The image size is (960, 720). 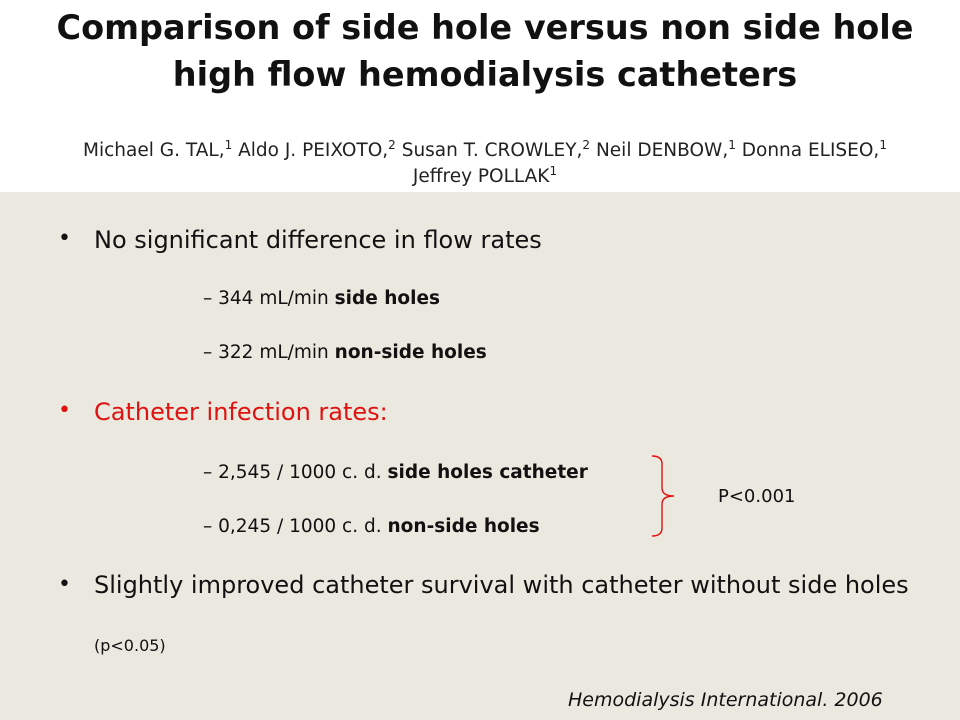 What do you see at coordinates (241, 412) in the screenshot?
I see `bullet-text: Catheter infection rates:` at bounding box center [241, 412].